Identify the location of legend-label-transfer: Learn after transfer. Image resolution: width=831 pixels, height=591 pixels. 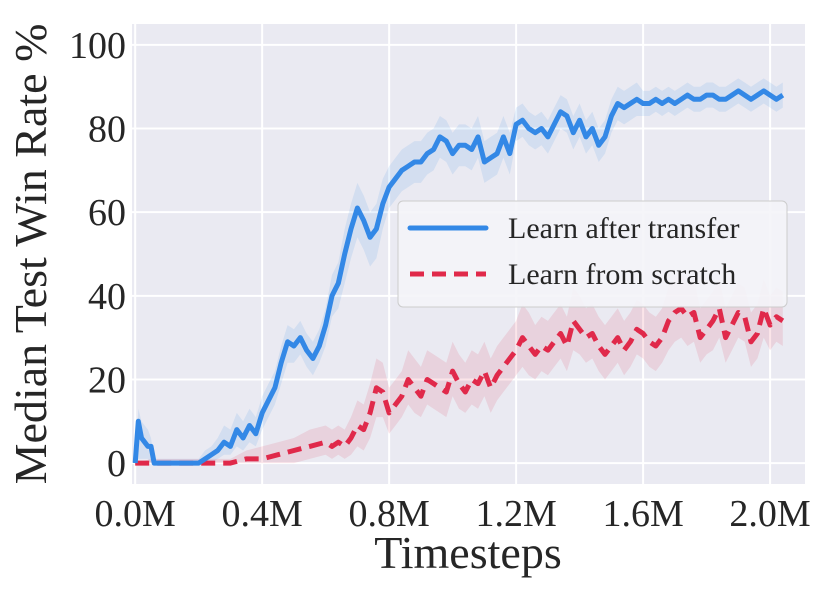
(624, 228).